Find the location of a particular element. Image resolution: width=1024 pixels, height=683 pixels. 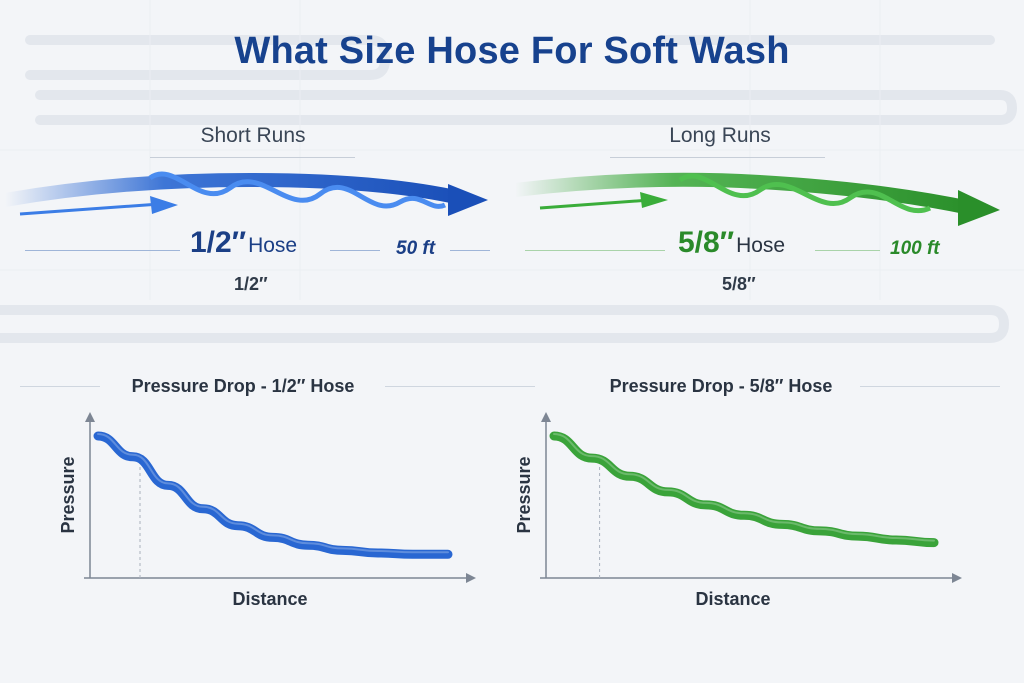

left-size-row: 1/2″ Hose is located at coordinates (243, 243).